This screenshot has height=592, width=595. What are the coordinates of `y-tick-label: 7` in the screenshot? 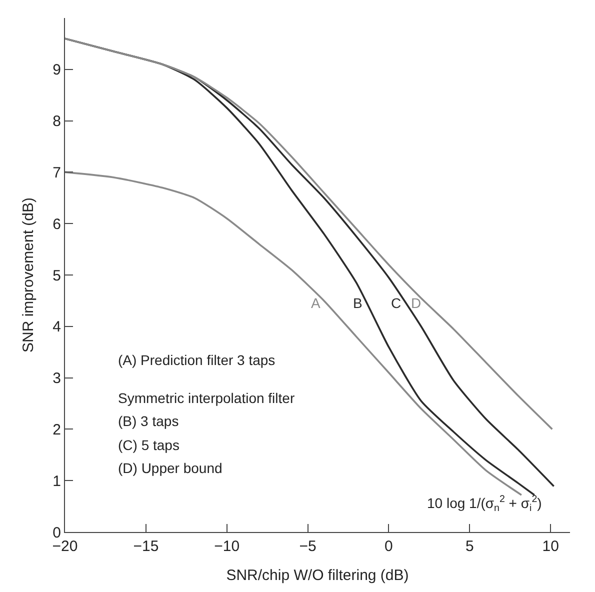 It's located at (56, 173).